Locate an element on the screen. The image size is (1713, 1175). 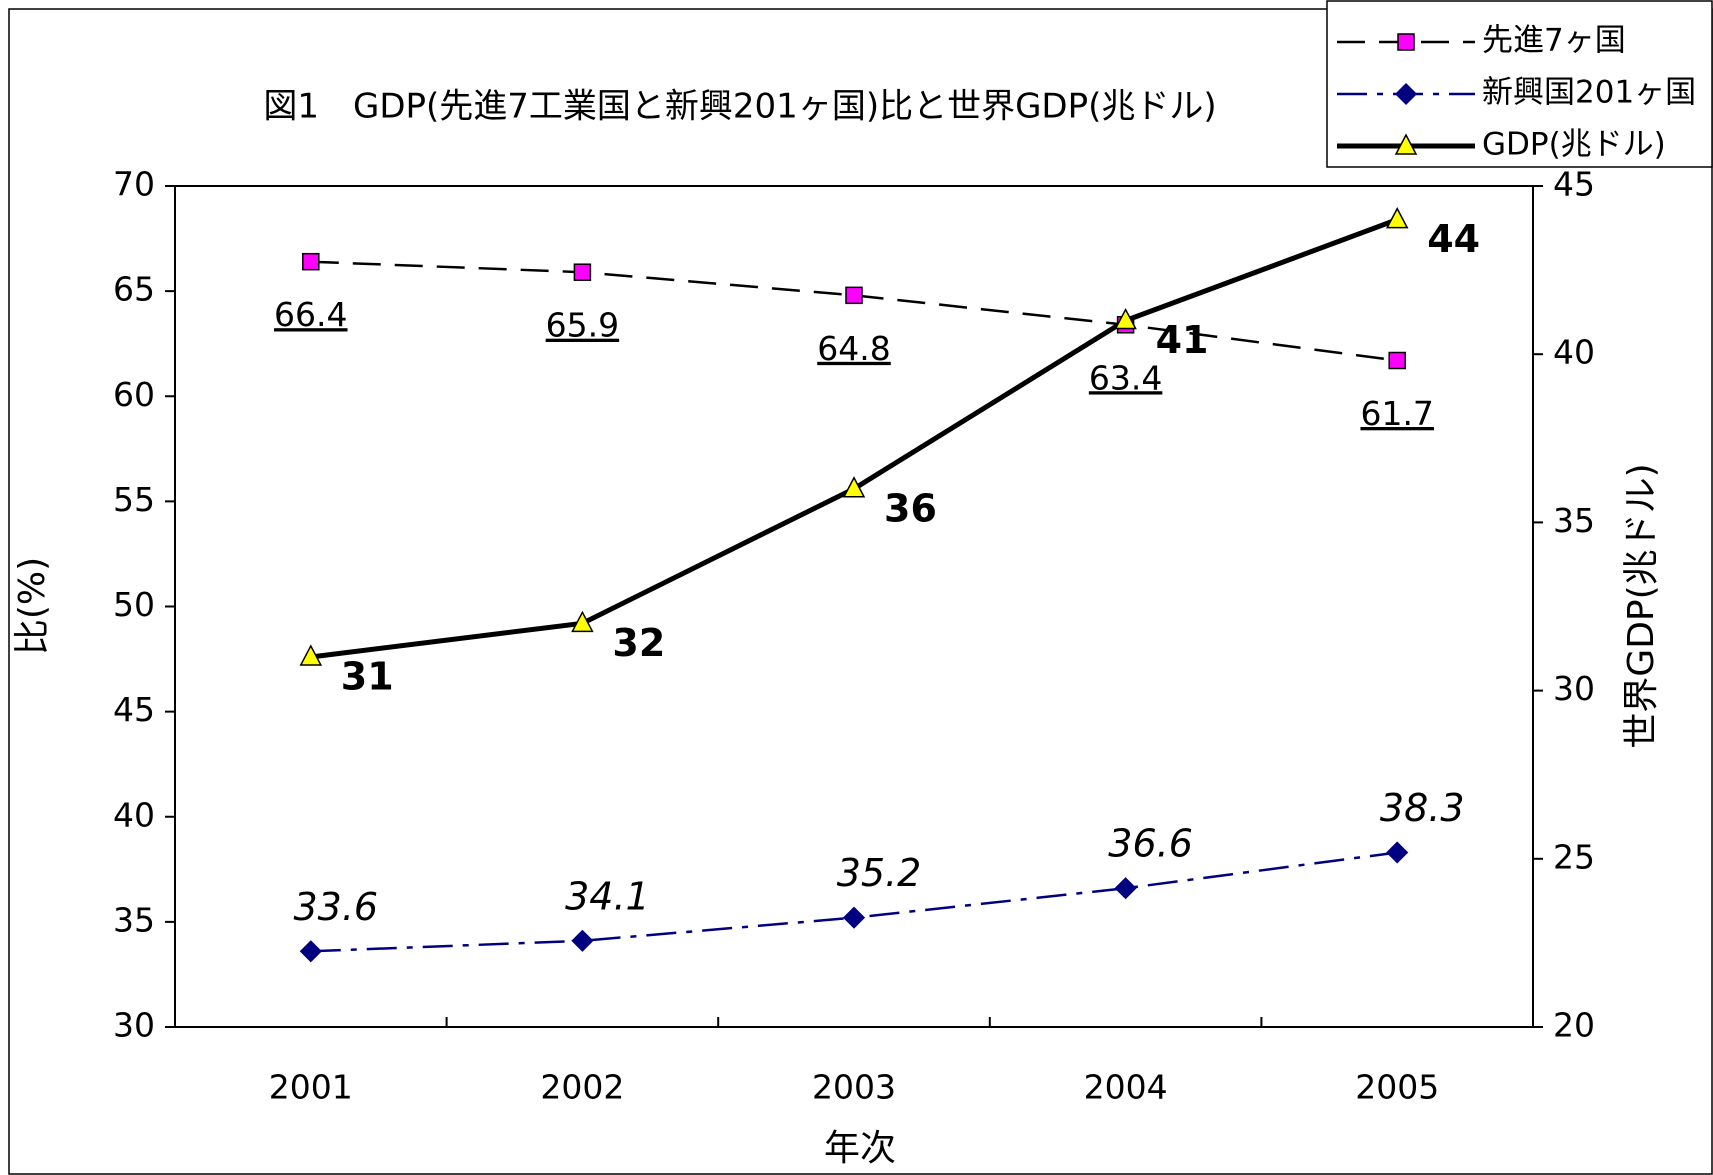
x-axis-label: 年次 is located at coordinates (860, 1148).